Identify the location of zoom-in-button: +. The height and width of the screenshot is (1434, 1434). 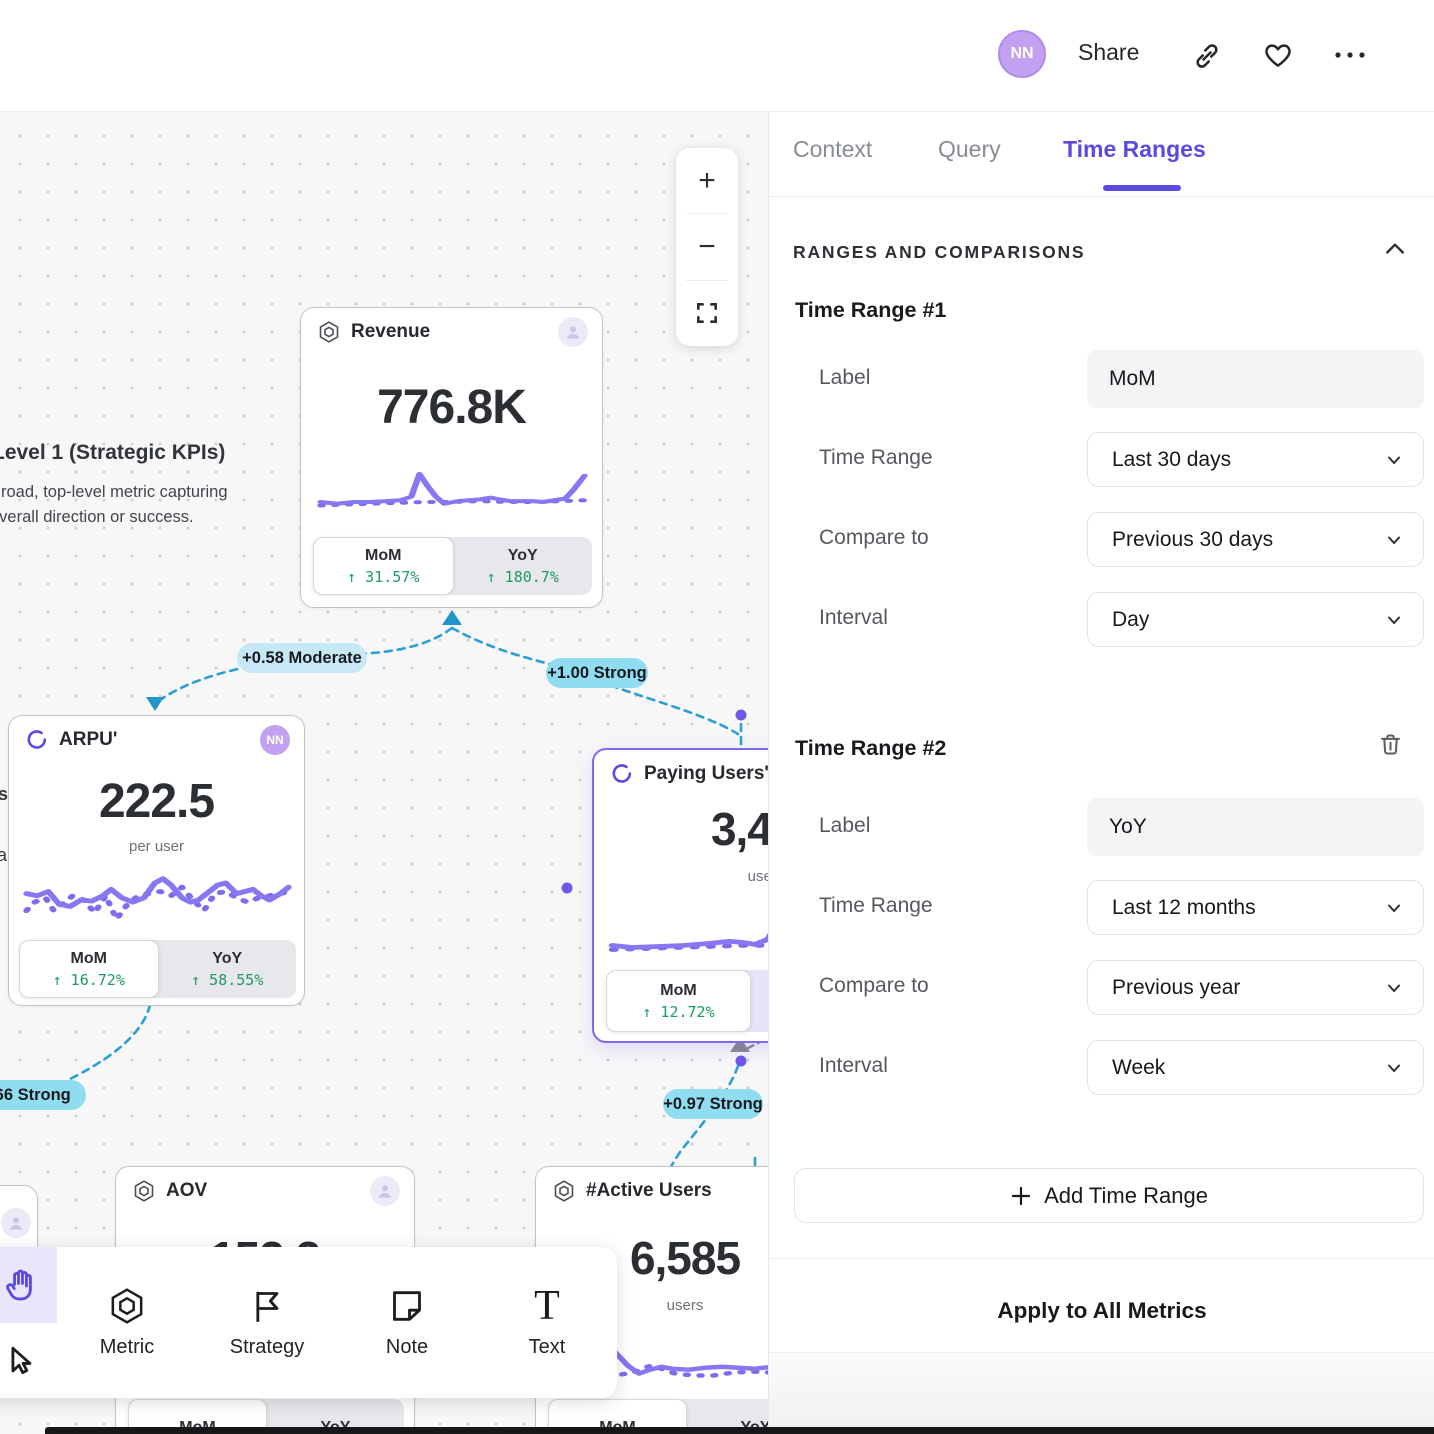
(707, 180).